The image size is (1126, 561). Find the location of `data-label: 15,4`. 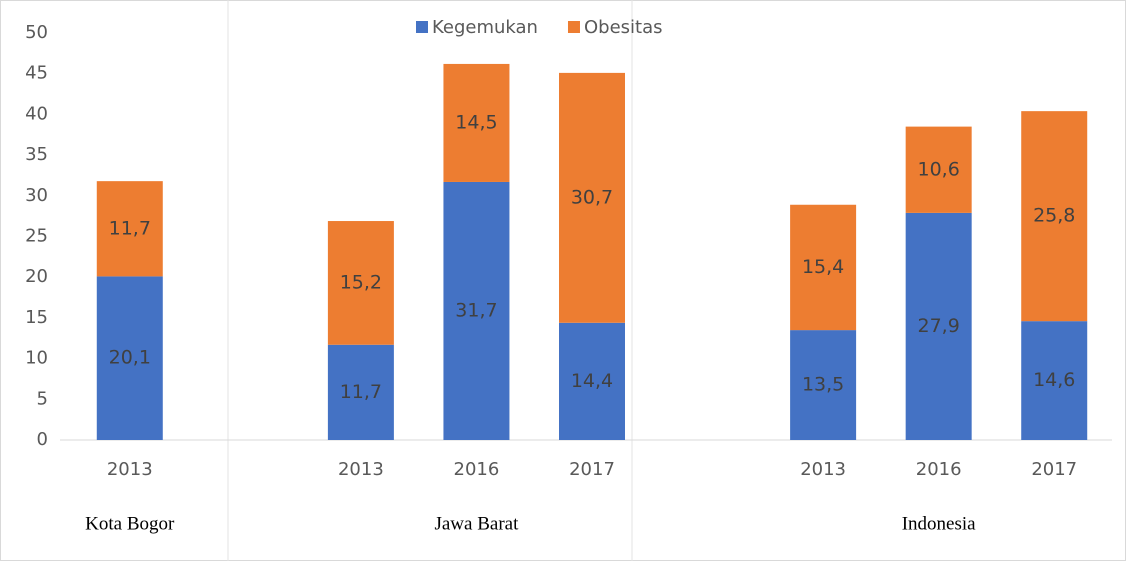

data-label: 15,4 is located at coordinates (823, 267).